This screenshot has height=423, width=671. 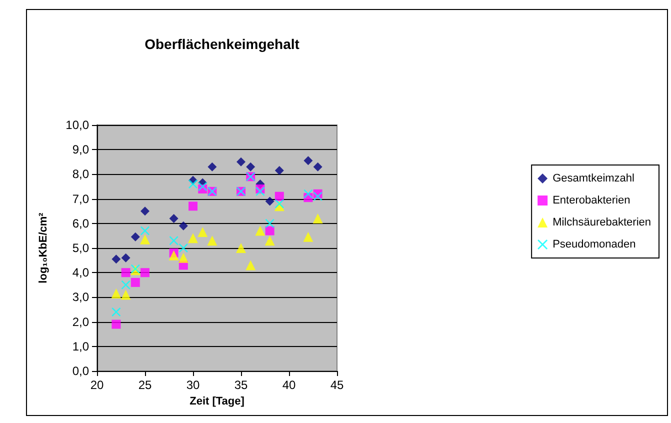 I want to click on y-tick-label: 3,0, so click(x=81, y=297).